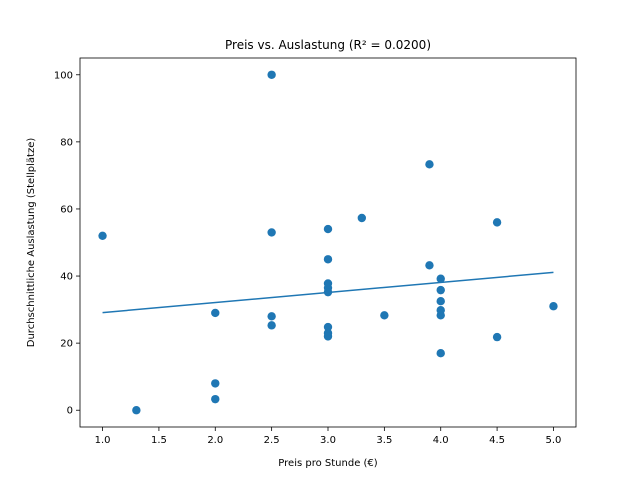  What do you see at coordinates (103, 440) in the screenshot?
I see `x-tick-label: 1.0` at bounding box center [103, 440].